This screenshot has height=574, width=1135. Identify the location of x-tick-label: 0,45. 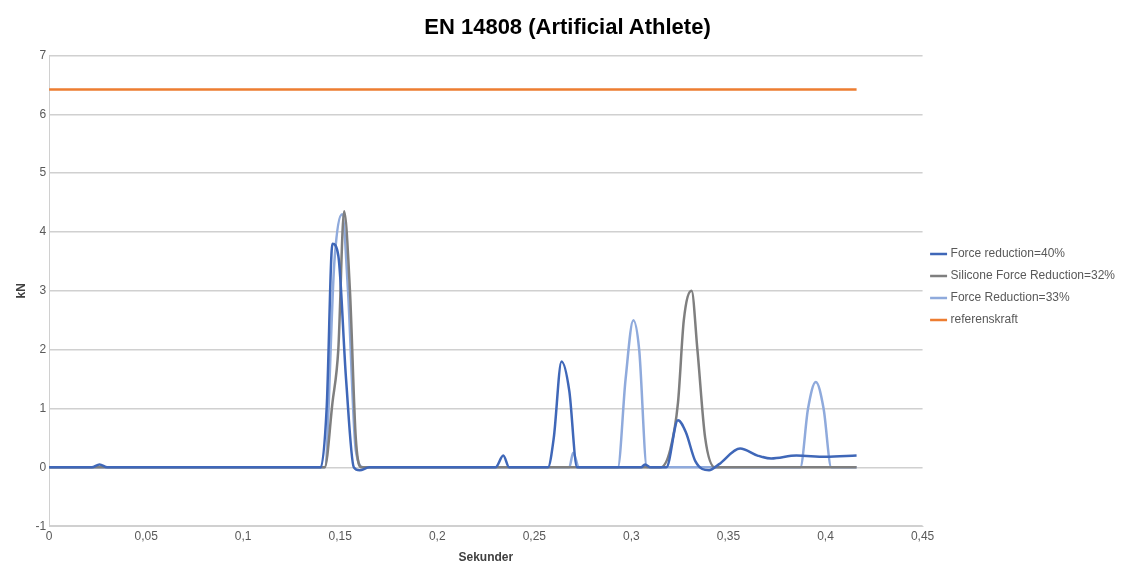
(922, 535).